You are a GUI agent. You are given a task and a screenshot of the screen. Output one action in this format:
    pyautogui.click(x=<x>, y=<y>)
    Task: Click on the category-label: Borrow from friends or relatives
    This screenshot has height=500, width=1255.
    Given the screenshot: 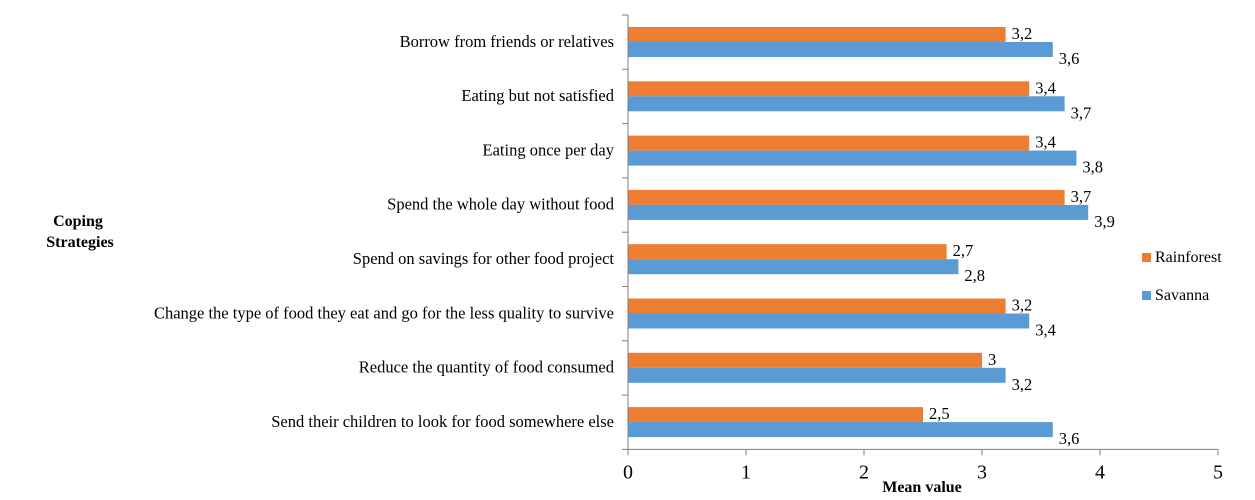 What is the action you would take?
    pyautogui.click(x=507, y=41)
    